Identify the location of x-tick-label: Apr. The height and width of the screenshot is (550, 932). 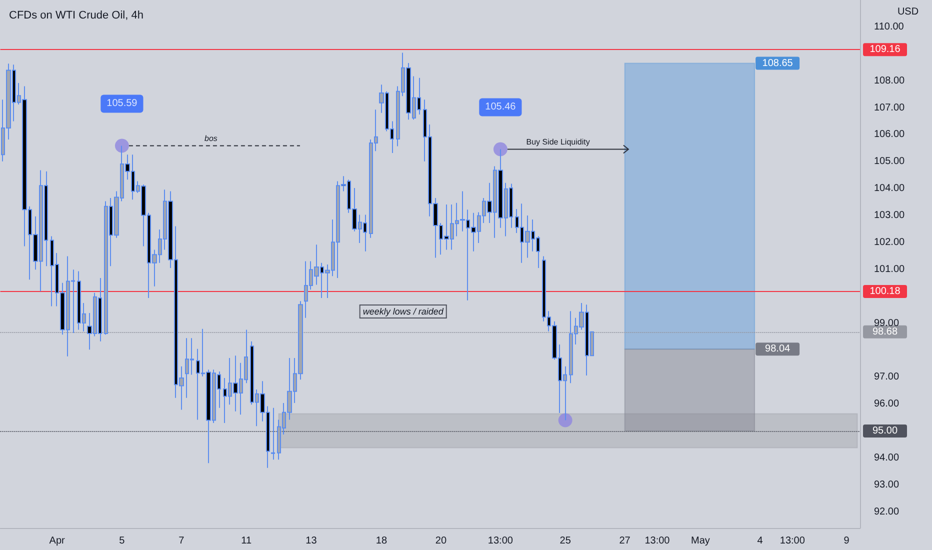
(57, 541).